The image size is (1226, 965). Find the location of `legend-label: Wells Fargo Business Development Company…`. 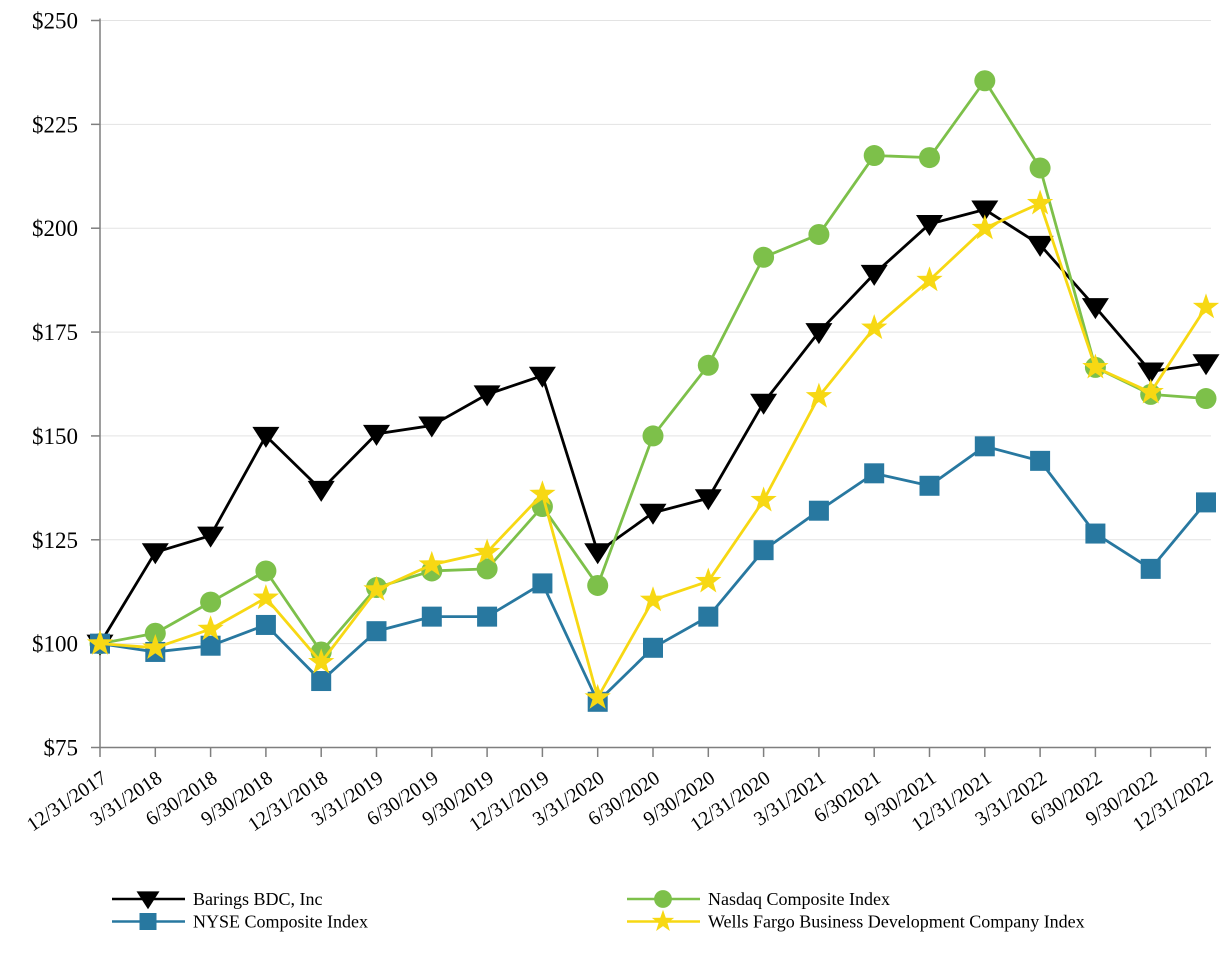

legend-label: Wells Fargo Business Development Company… is located at coordinates (896, 922).